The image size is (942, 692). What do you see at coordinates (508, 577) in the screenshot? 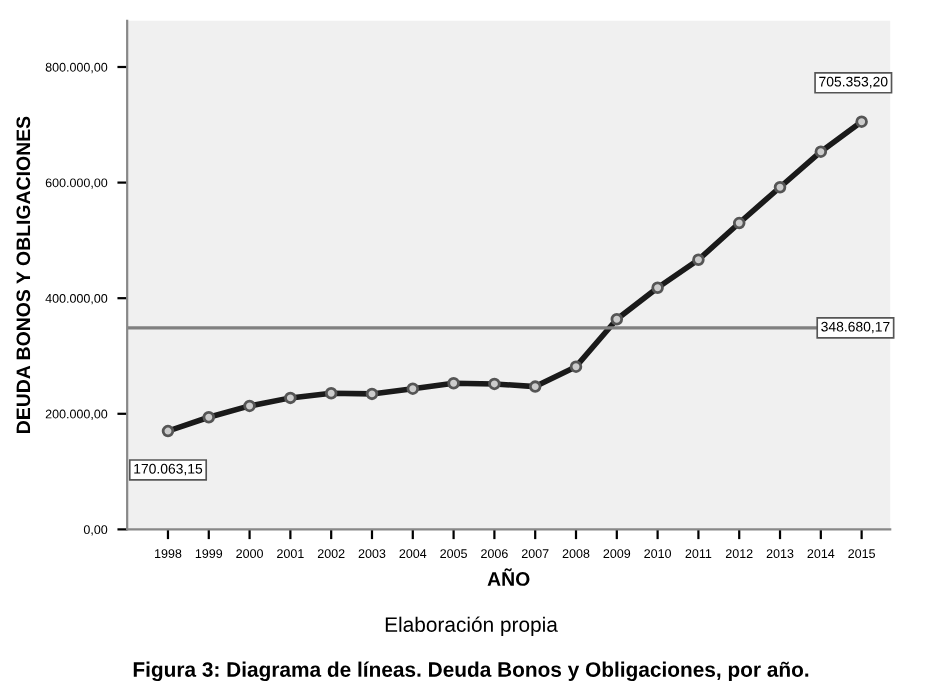
I see `x-axis-title: AÑO` at bounding box center [508, 577].